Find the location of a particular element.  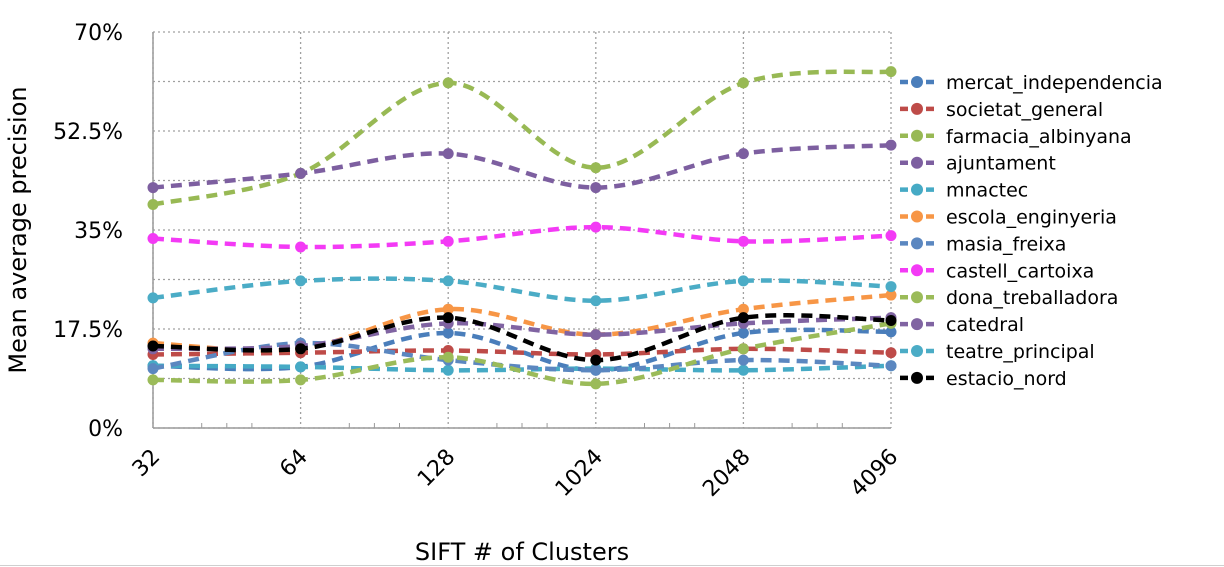

y-axis-ticks: 0% 17.5% 35% 52.5% 70% is located at coordinates (88, 231).